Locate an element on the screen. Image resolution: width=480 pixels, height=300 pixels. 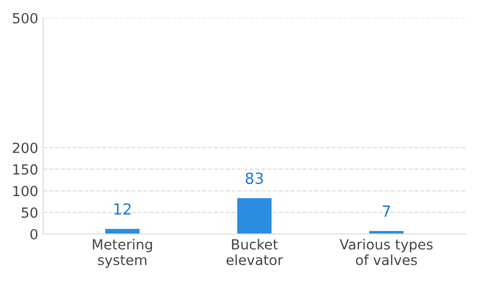
y-tick-label: 50 is located at coordinates (30, 212).